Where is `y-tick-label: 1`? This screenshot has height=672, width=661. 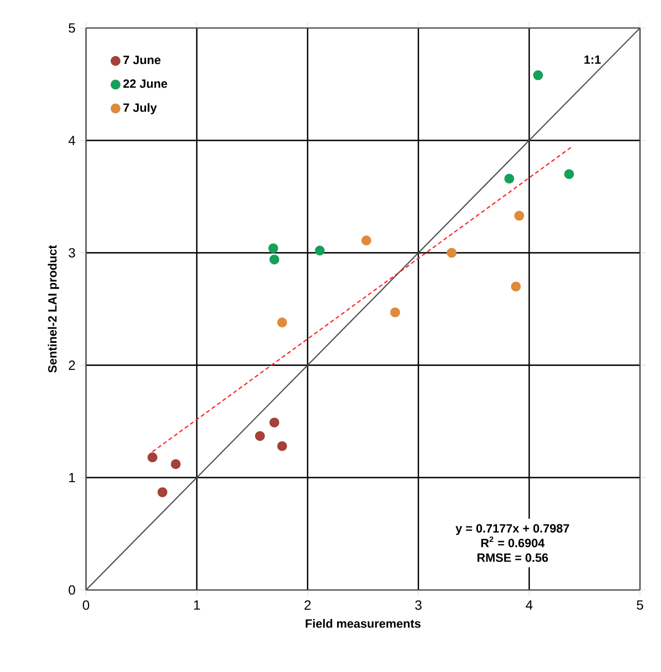 y-tick-label: 1 is located at coordinates (72, 477).